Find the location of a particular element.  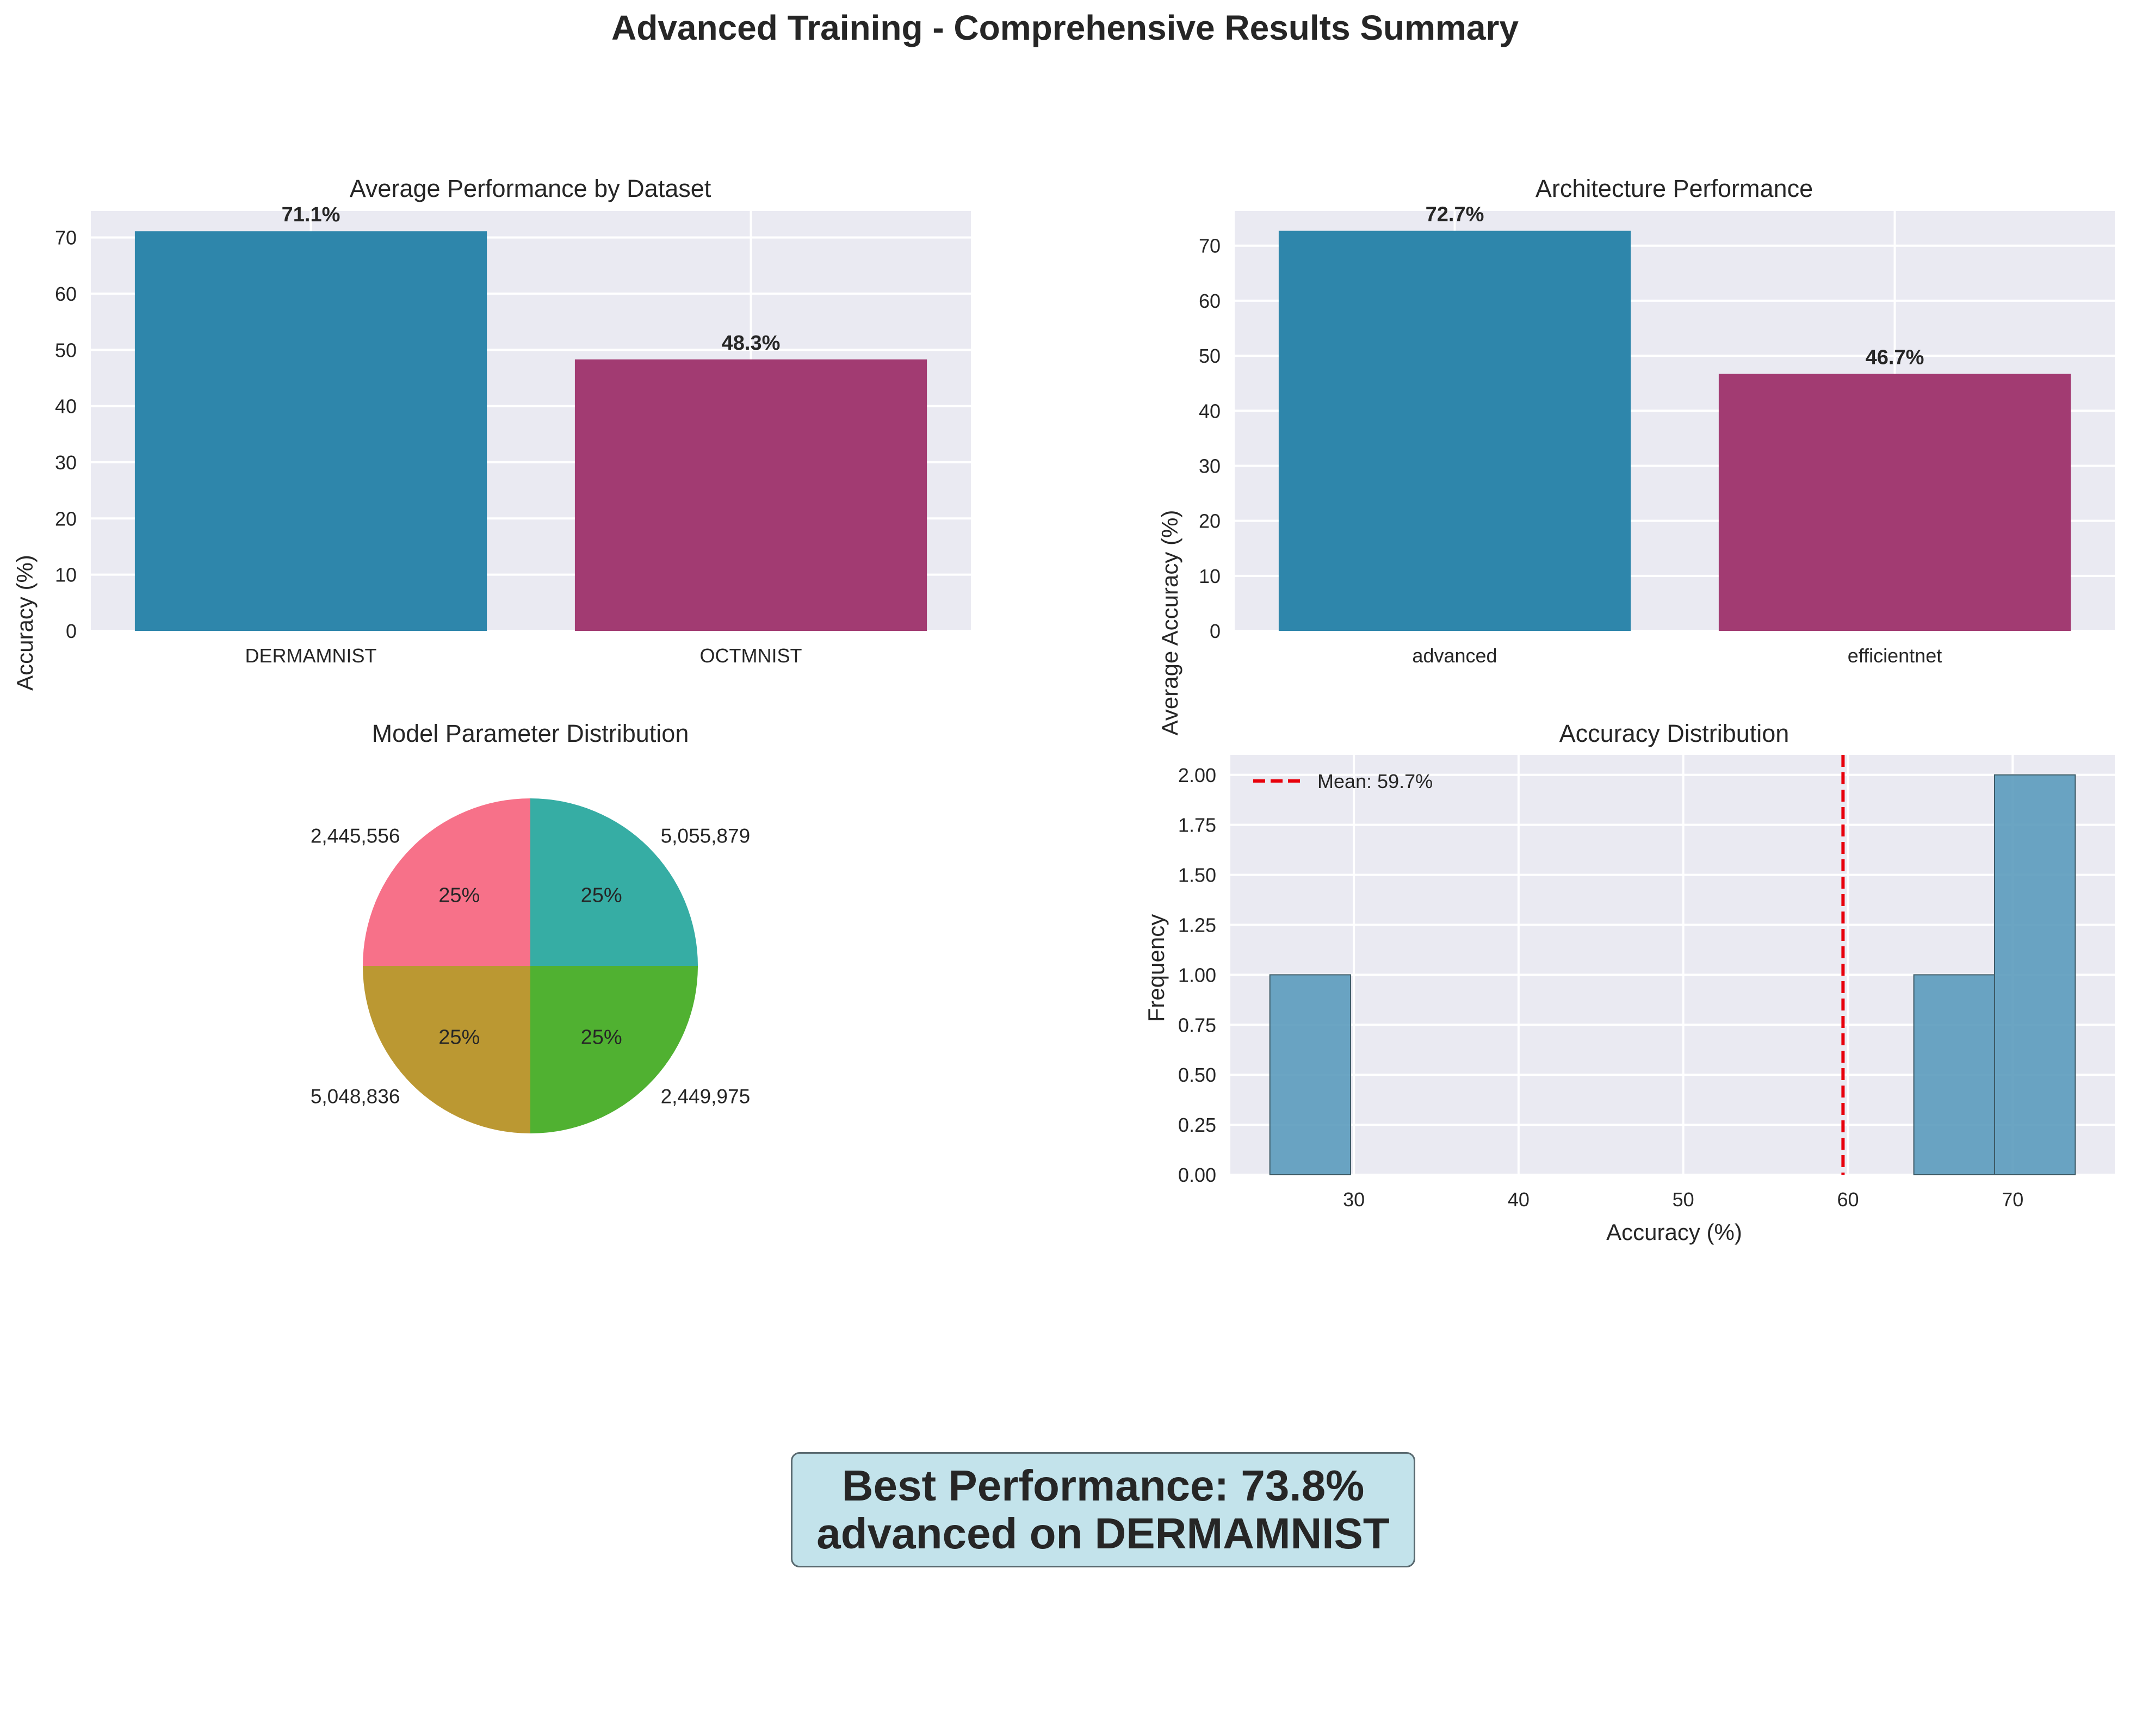

x-tick-label: 70 is located at coordinates (2012, 1199).